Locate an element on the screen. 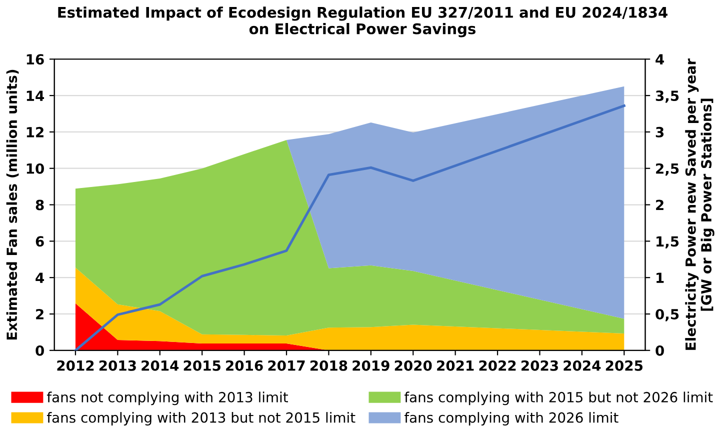 This screenshot has width=725, height=438. y2-tick-label: 3,5 is located at coordinates (667, 96).